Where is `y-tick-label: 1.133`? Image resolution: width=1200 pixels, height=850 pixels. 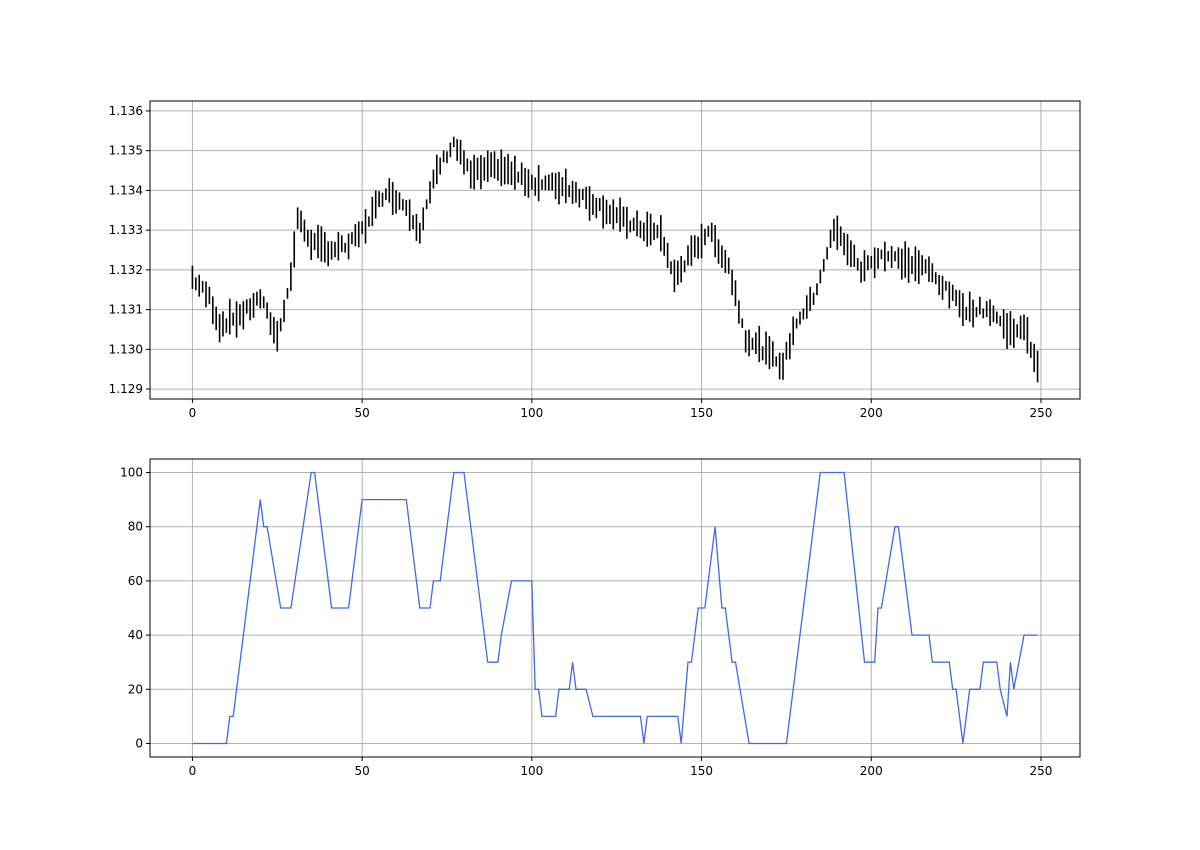
y-tick-label: 1.133 is located at coordinates (126, 230).